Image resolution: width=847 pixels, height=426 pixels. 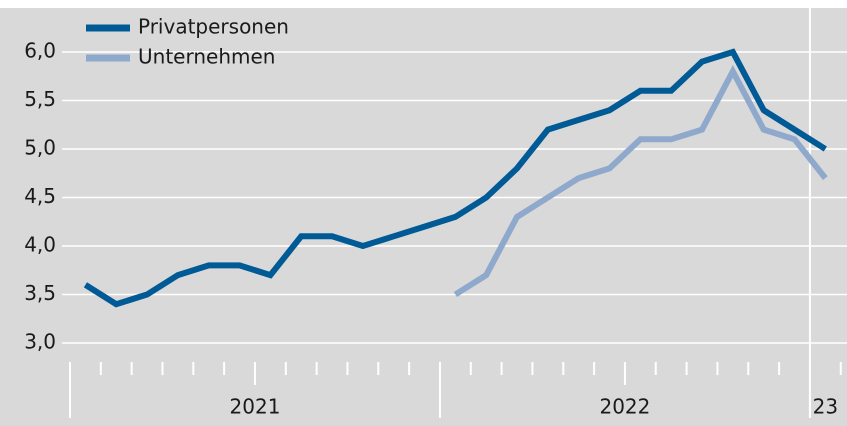 What do you see at coordinates (825, 407) in the screenshot?
I see `x-group-label: 23` at bounding box center [825, 407].